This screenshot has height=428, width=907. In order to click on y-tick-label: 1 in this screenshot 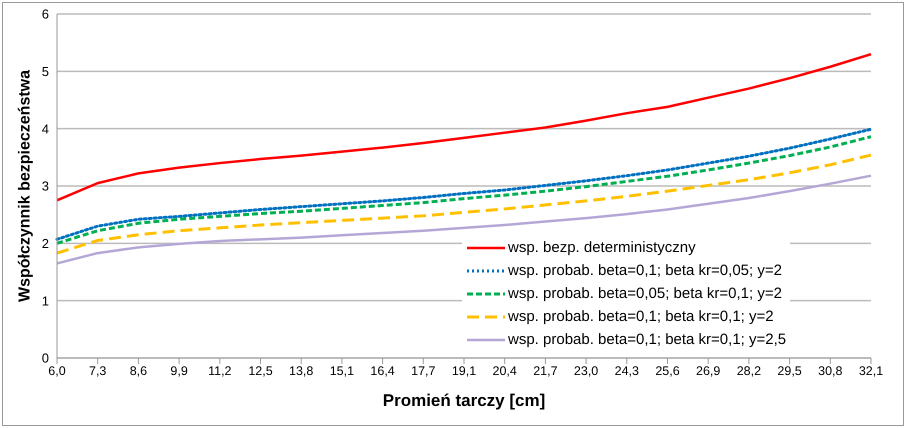, I will do `click(45, 300)`.